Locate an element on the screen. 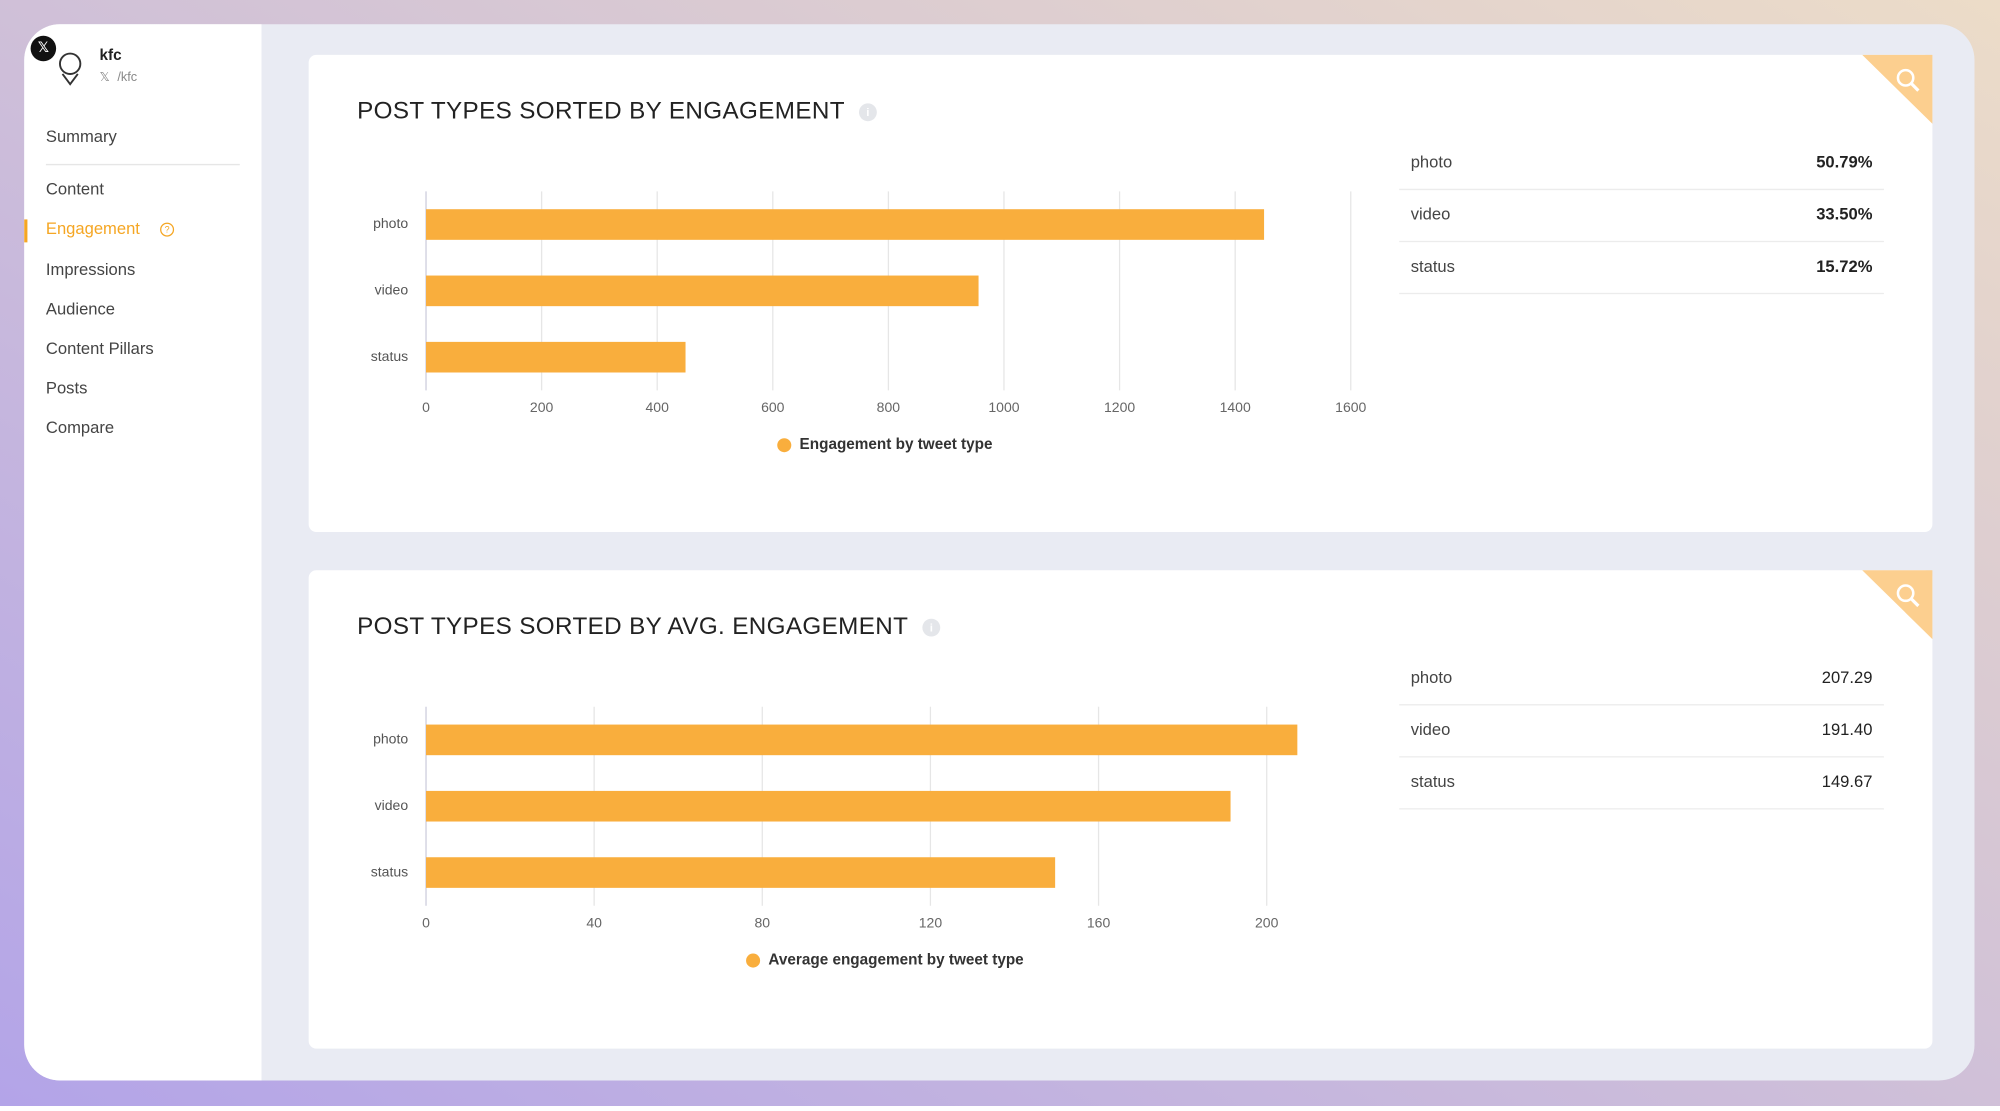 The image size is (2000, 1111). table-value: 33.50% is located at coordinates (1844, 214).